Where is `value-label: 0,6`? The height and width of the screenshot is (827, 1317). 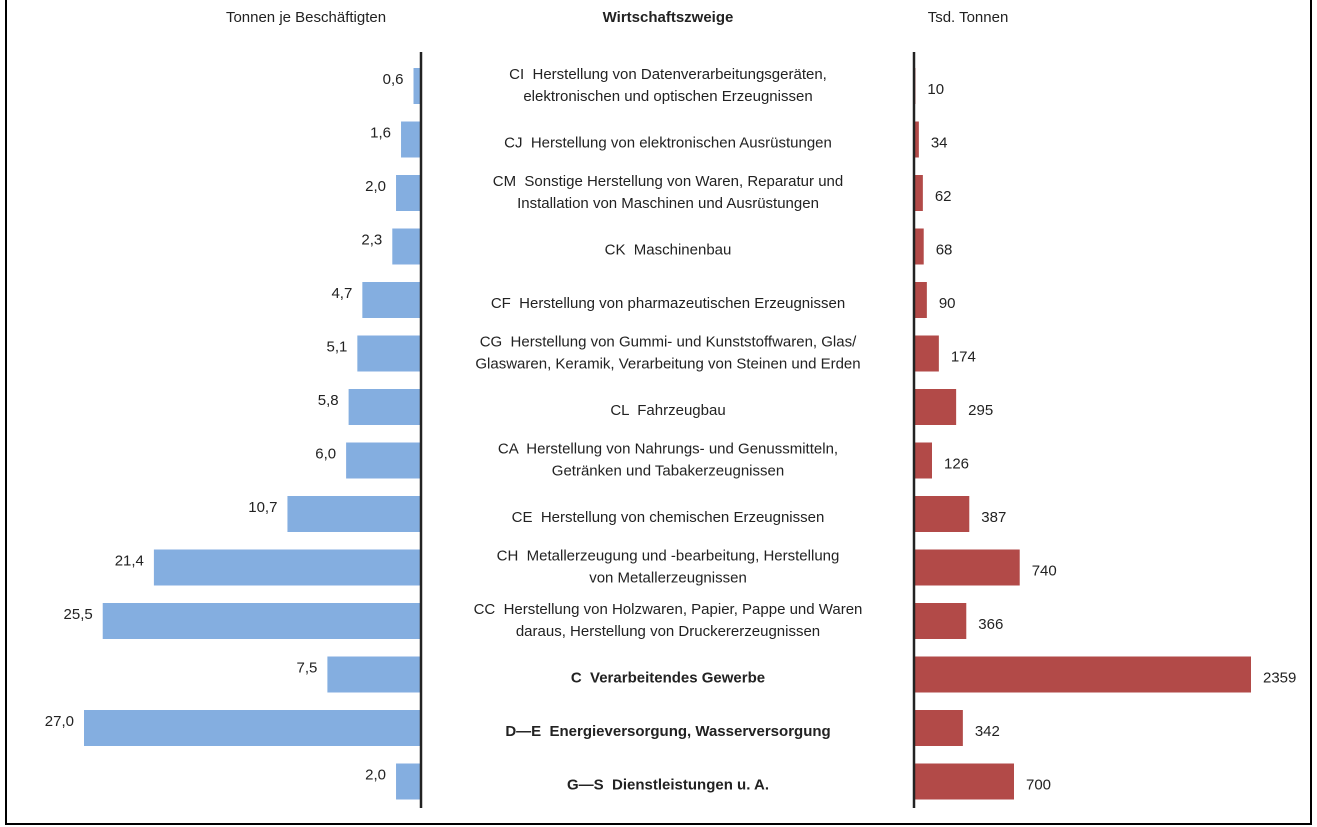 value-label: 0,6 is located at coordinates (393, 79).